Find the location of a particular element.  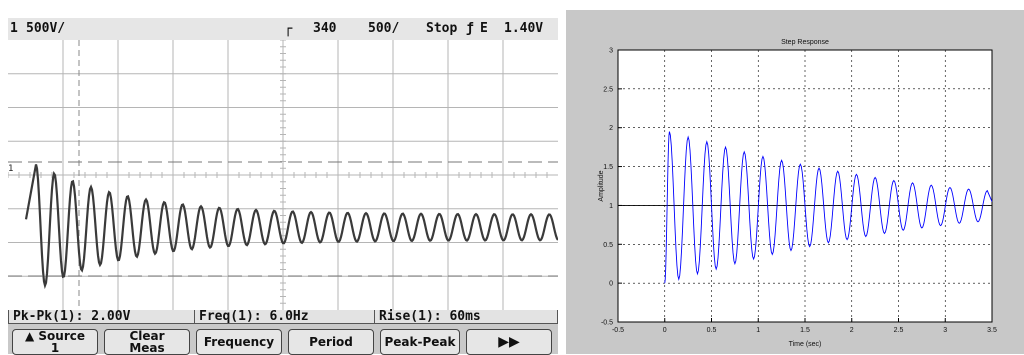

x-tick-label: 0 is located at coordinates (665, 330).